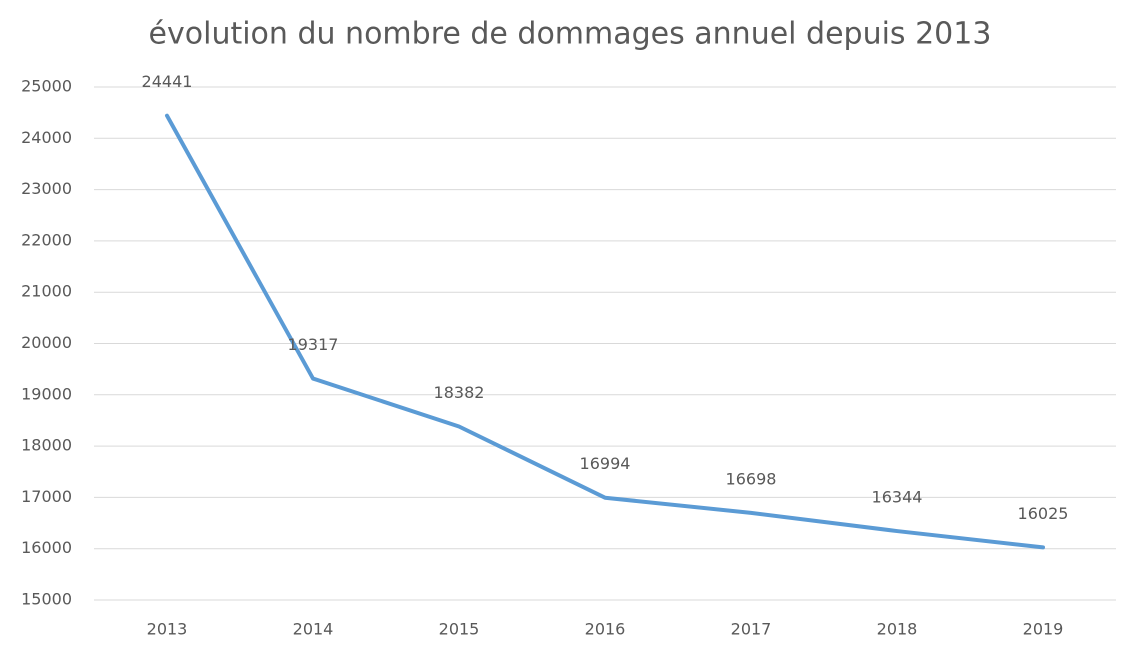  What do you see at coordinates (313, 344) in the screenshot?
I see `data-label: 19317` at bounding box center [313, 344].